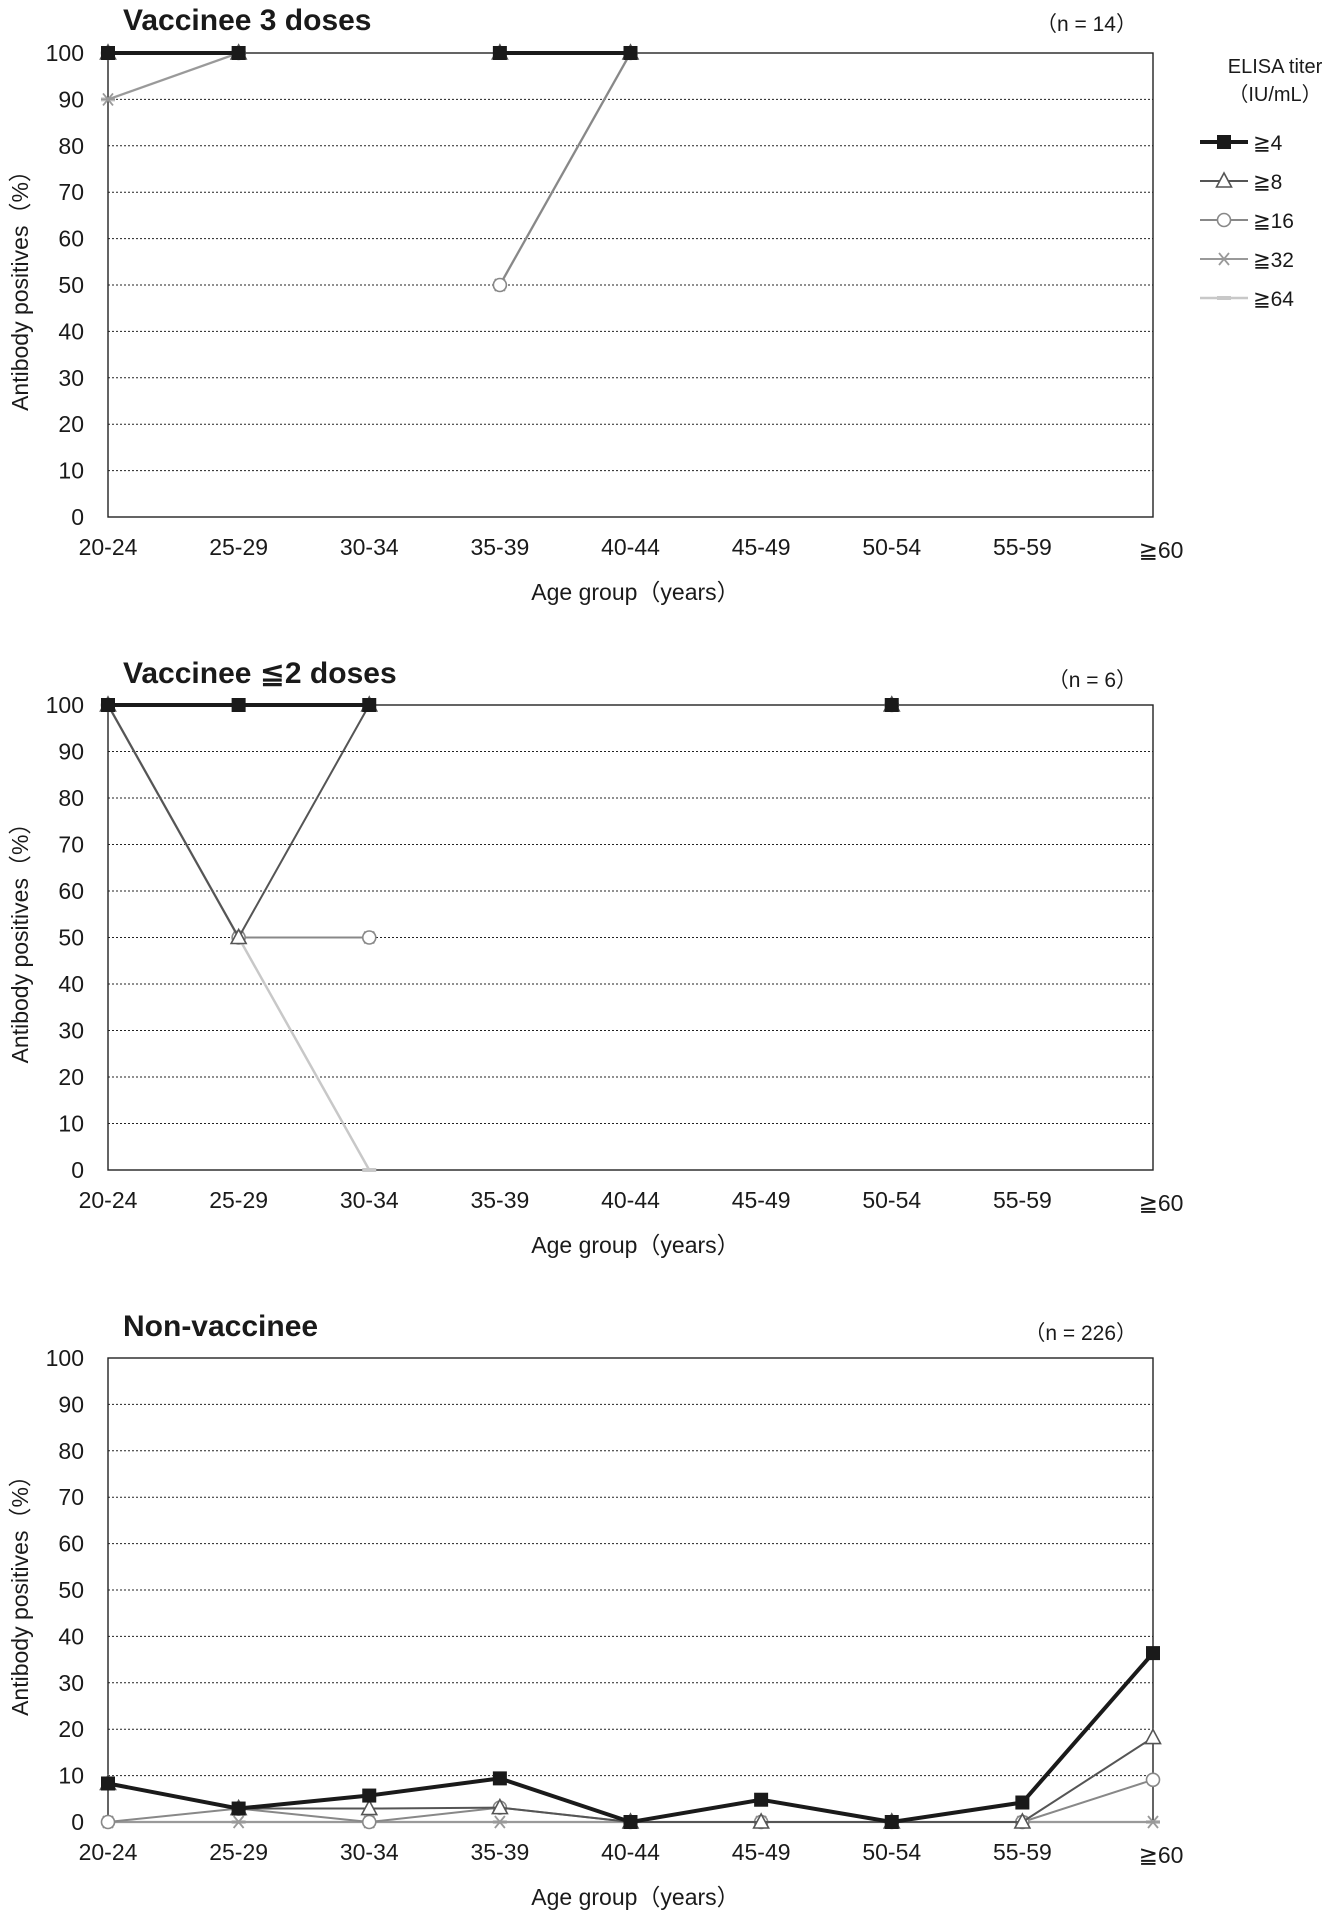 Image resolution: width=1330 pixels, height=1910 pixels. I want to click on legend-items: ≧4 ≧8 ≧16 ≧32 ≧64, so click(1247, 221).